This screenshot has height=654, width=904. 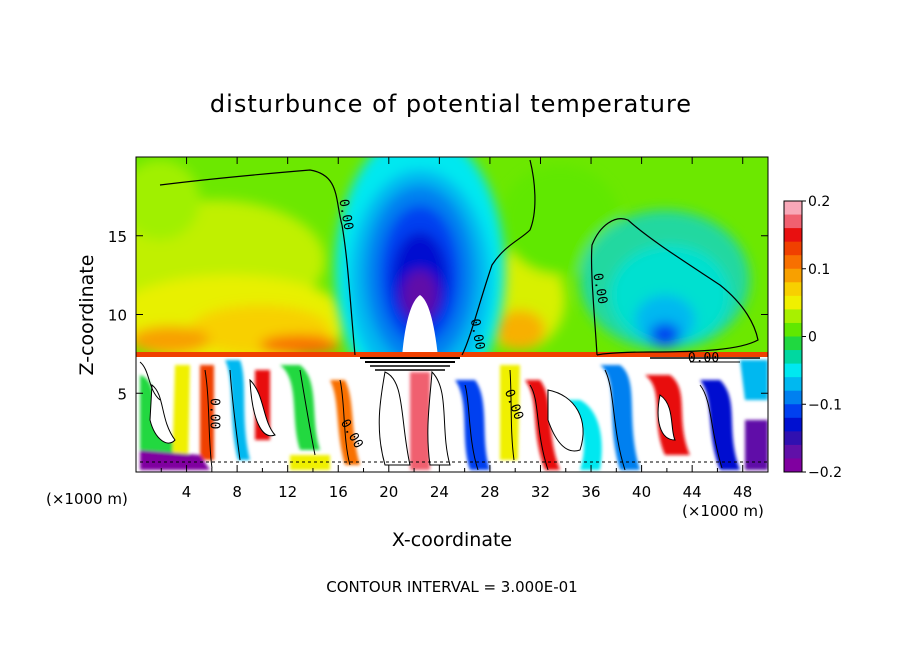 What do you see at coordinates (540, 492) in the screenshot?
I see `x-tick-label: 32` at bounding box center [540, 492].